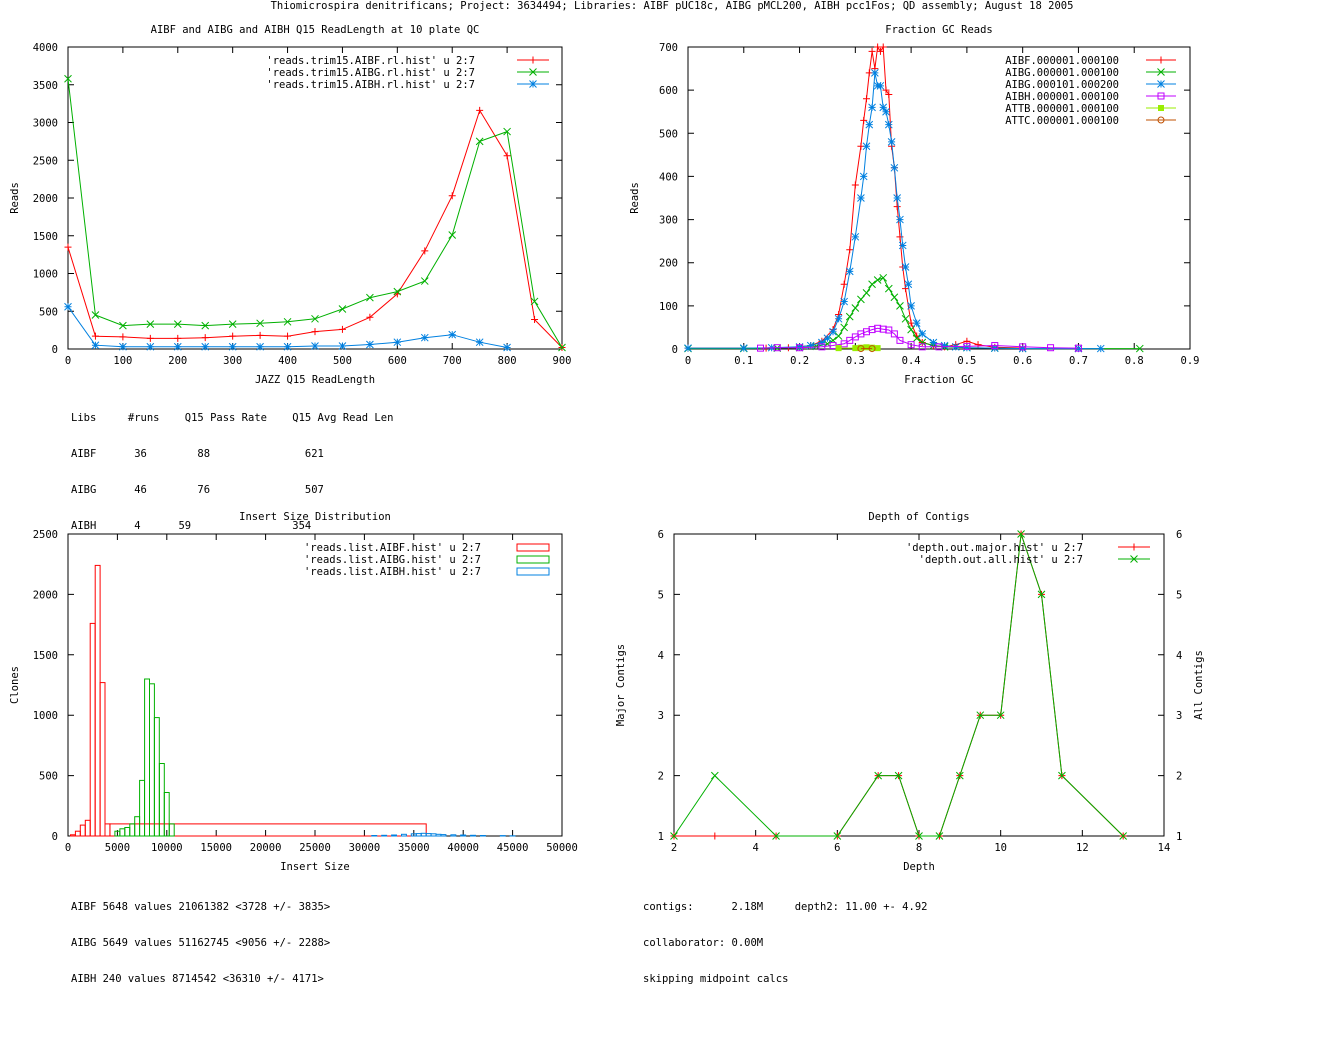 The image size is (1344, 1060). Describe the element at coordinates (716, 979) in the screenshot. I see `summary-line: skipping midpoint calcs` at that location.